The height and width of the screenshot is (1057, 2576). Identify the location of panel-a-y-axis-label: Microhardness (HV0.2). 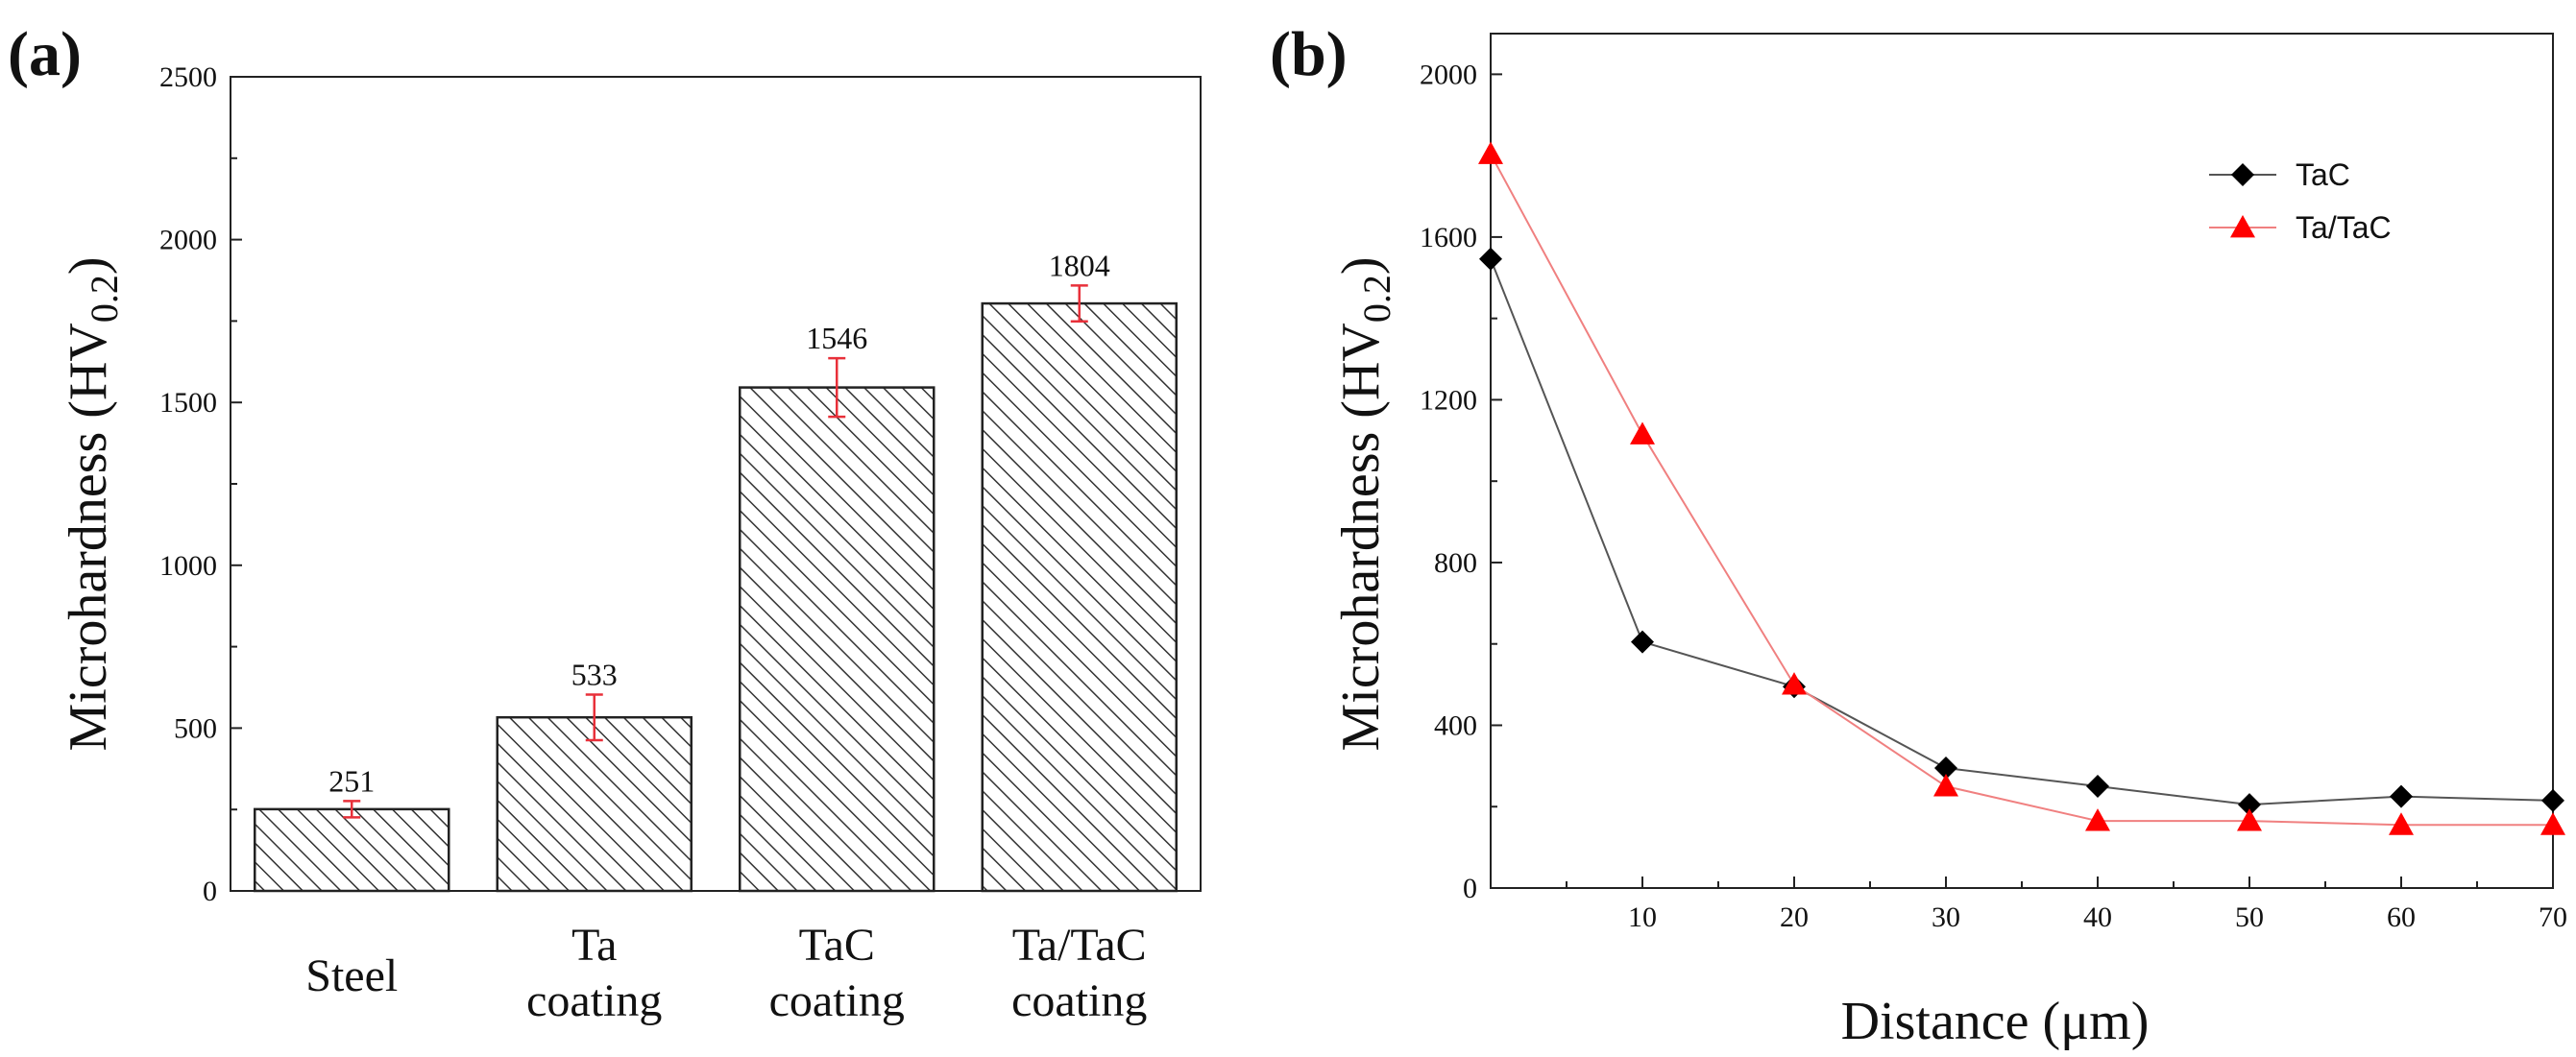
(92, 504).